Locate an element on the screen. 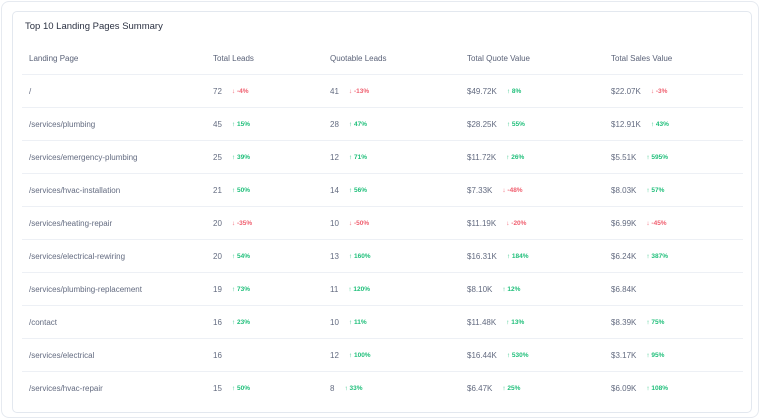  total-leads-delta-badge: ↓ -35% is located at coordinates (242, 223).